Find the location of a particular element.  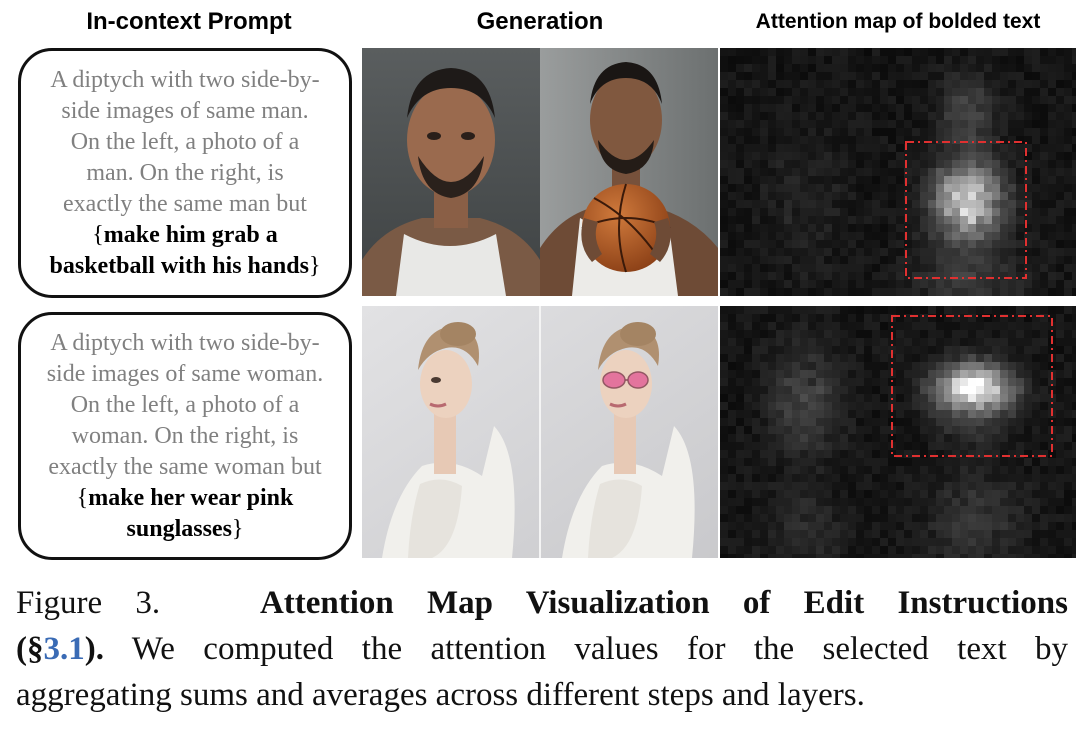

figure-label: Figure 3. is located at coordinates (88, 603).